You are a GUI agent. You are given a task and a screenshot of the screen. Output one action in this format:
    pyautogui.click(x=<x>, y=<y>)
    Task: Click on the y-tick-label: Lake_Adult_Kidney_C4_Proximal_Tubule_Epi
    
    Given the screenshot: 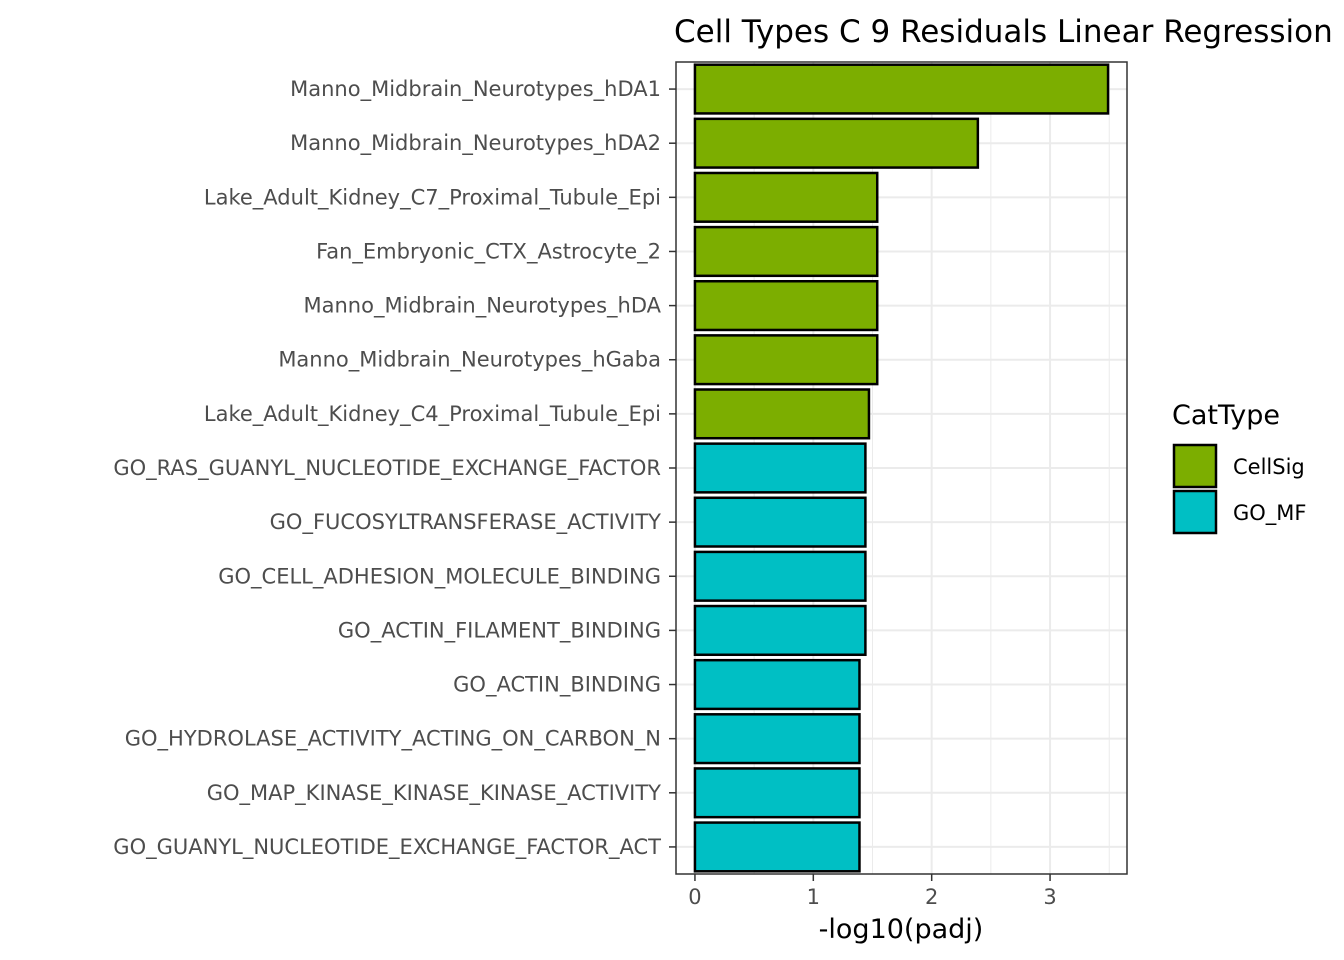 What is the action you would take?
    pyautogui.click(x=432, y=414)
    